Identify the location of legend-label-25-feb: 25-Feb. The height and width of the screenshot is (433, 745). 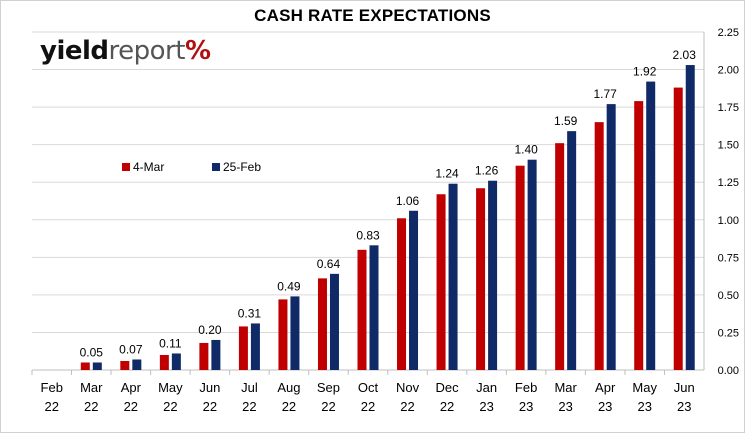
(242, 167).